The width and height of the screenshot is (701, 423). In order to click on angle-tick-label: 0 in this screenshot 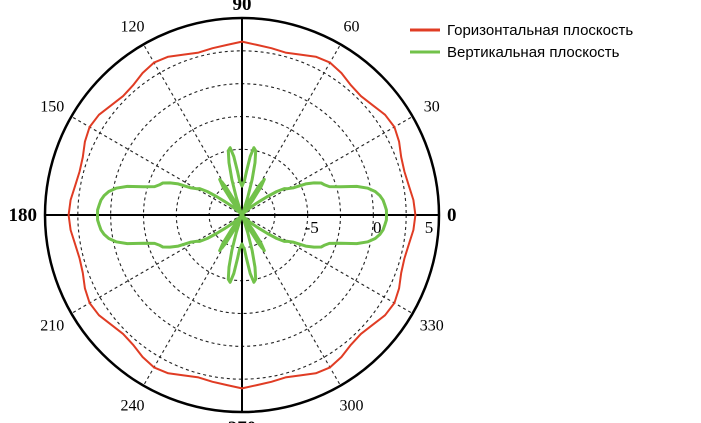, I will do `click(452, 215)`.